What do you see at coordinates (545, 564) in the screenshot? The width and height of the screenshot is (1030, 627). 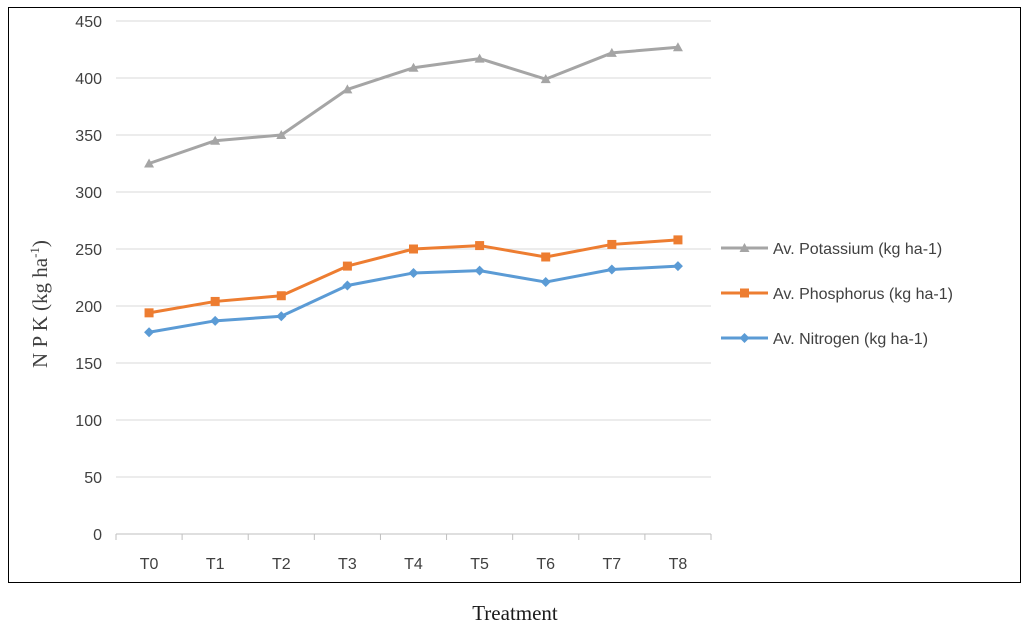 I see `x-tick-label: T6` at bounding box center [545, 564].